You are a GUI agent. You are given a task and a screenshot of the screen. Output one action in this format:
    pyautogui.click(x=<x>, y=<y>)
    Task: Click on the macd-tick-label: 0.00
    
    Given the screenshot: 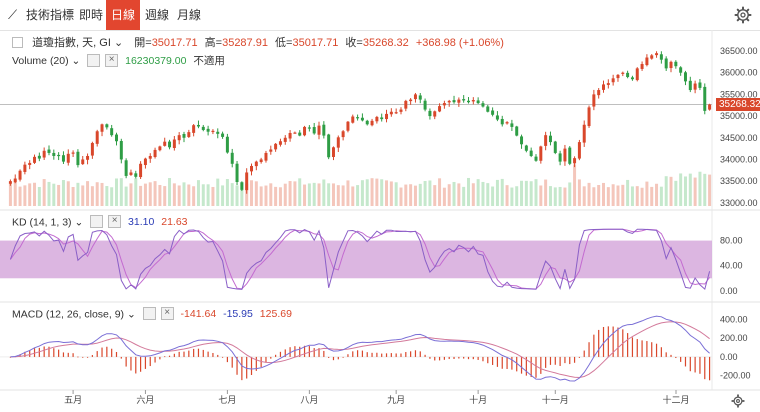 What is the action you would take?
    pyautogui.click(x=729, y=357)
    